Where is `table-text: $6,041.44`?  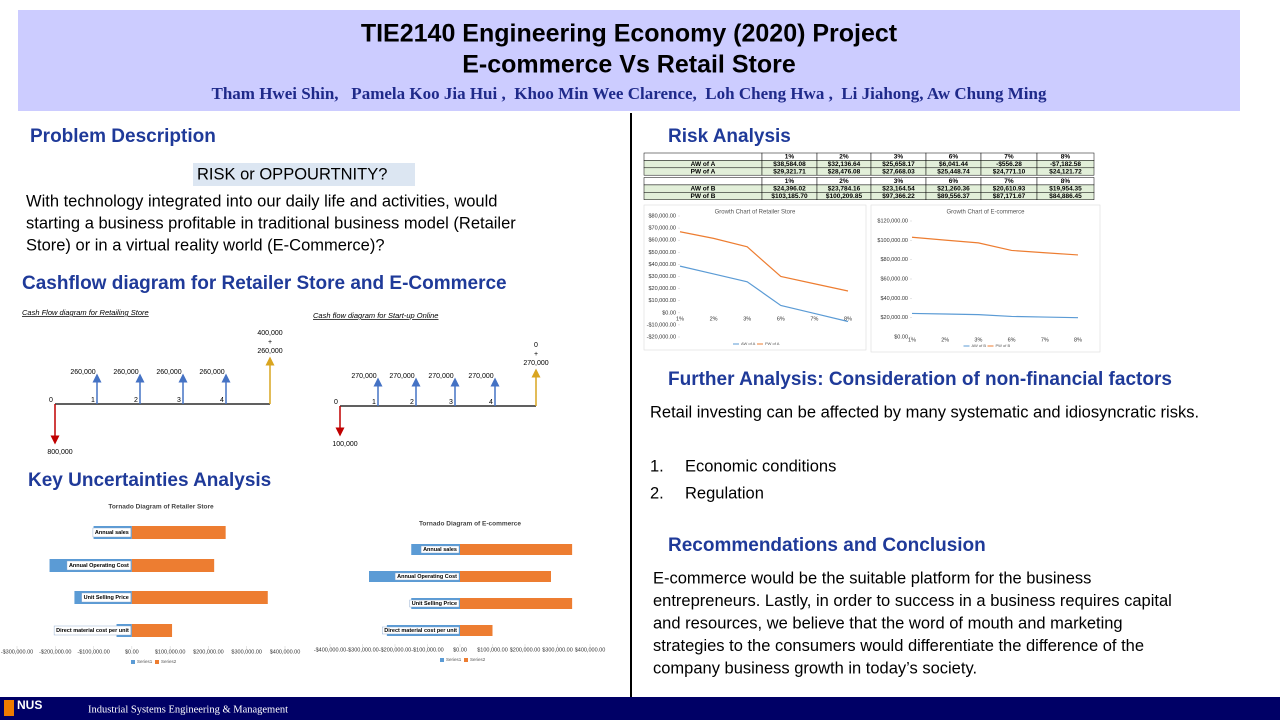 table-text: $6,041.44 is located at coordinates (953, 164).